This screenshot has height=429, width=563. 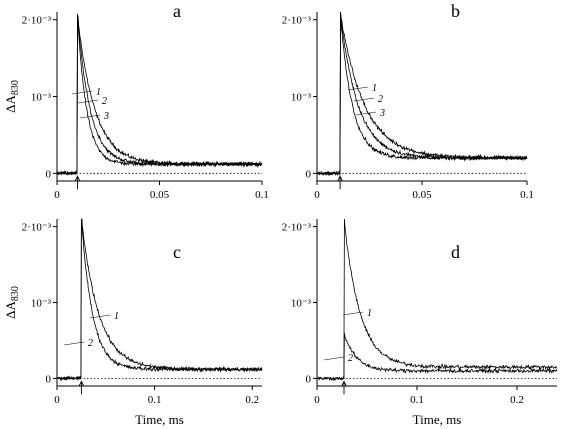 I want to click on curve-label-d-2: 2, so click(x=350, y=358).